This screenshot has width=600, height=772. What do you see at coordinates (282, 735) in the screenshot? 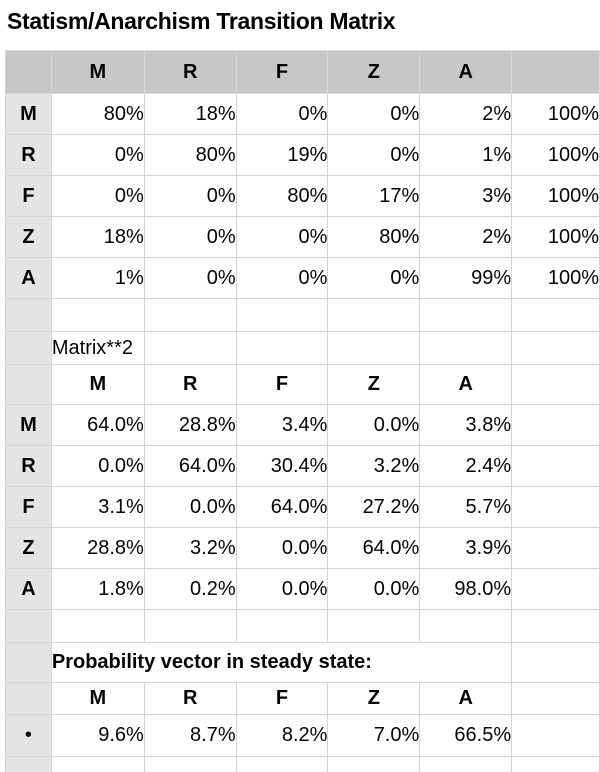
I see `steady-state-cell: 8.2%` at bounding box center [282, 735].